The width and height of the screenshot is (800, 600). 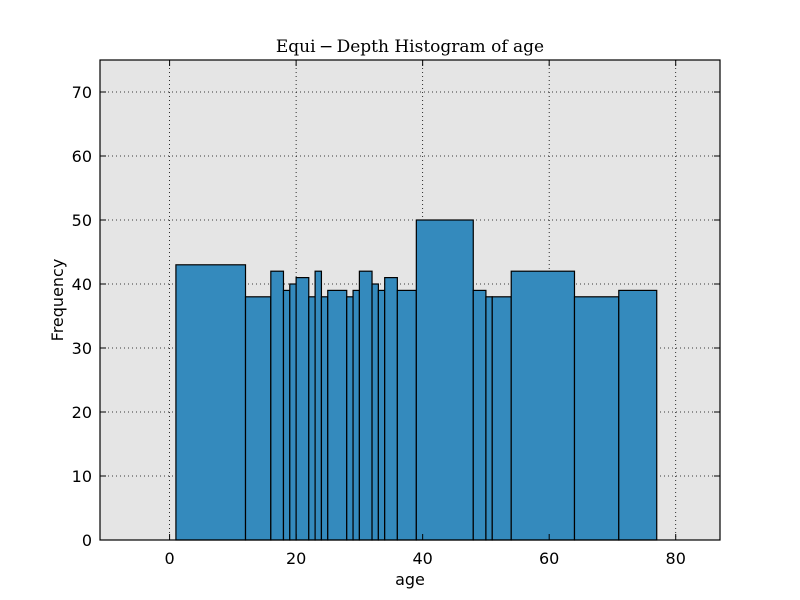 I want to click on y-tick-label: 50, so click(x=82, y=220).